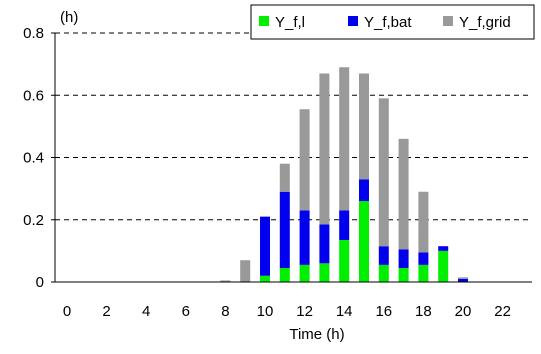 This screenshot has height=354, width=541. I want to click on x-axis-label: Time (h), so click(316, 334).